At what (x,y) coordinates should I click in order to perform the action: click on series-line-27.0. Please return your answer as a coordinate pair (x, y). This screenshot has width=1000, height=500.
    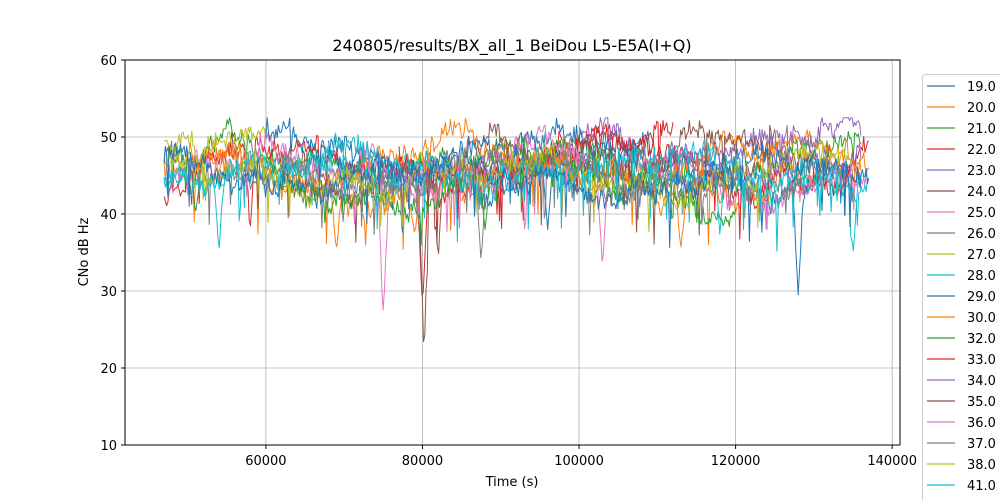
    Looking at the image, I should click on (215, 163).